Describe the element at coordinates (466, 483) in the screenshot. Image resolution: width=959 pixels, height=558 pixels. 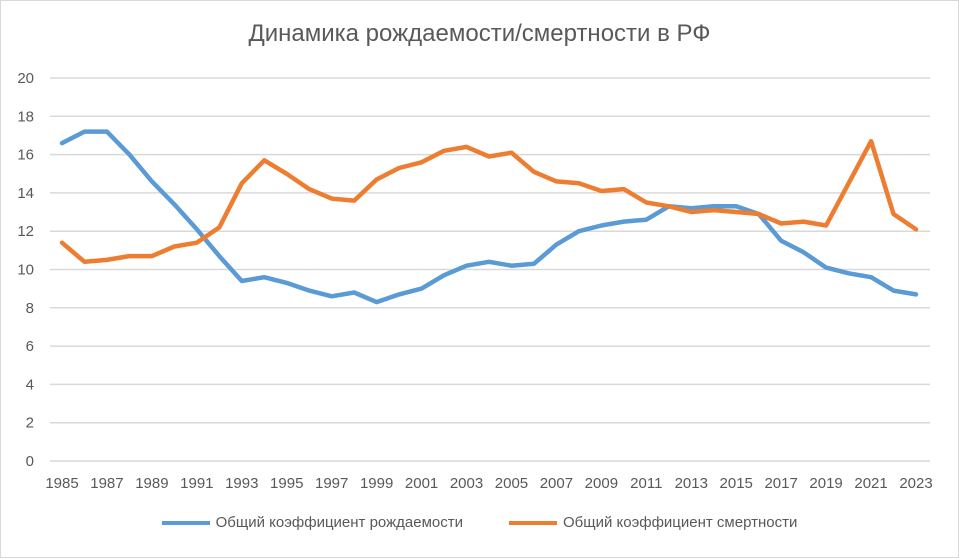
I see `x-tick-label: 2003` at that location.